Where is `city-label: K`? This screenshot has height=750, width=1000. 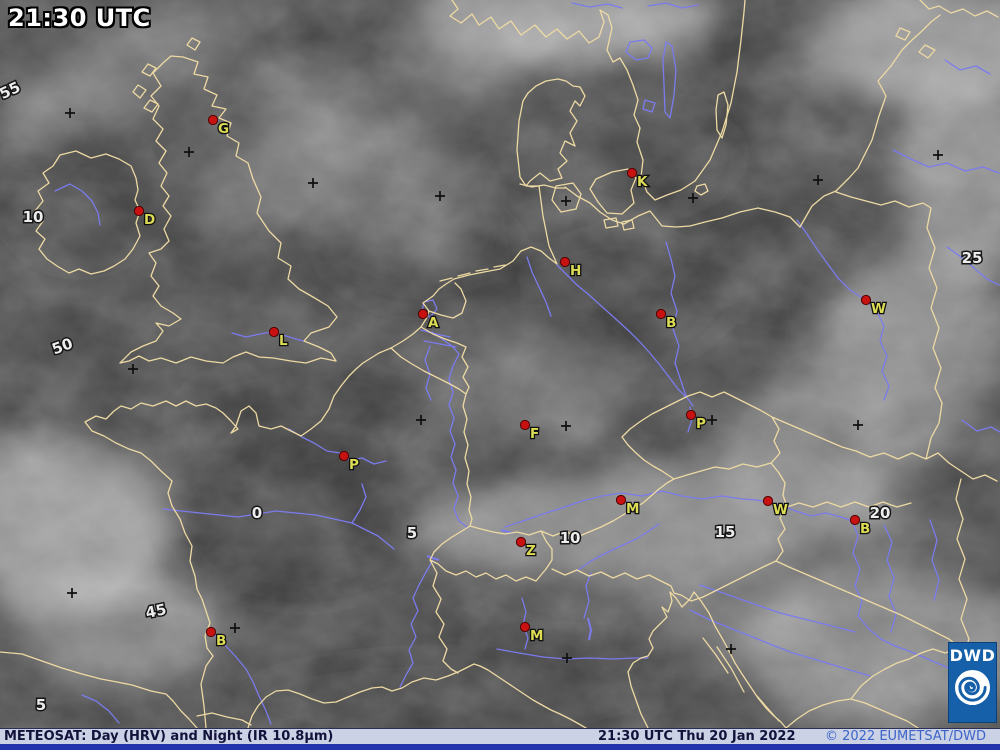
city-label: K is located at coordinates (642, 182).